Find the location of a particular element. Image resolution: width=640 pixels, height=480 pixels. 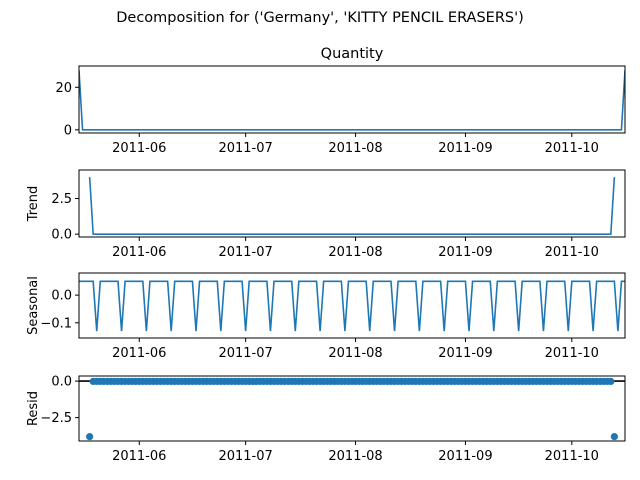

y-tick-label: −0.1 is located at coordinates (56, 323).